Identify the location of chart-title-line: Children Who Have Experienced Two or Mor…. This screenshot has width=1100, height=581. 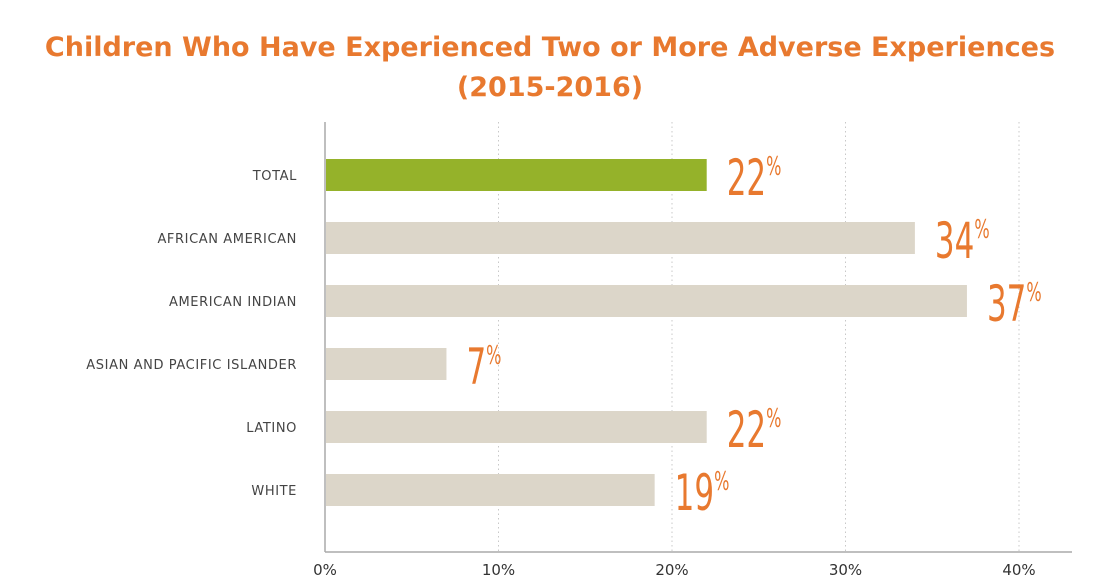
(550, 47).